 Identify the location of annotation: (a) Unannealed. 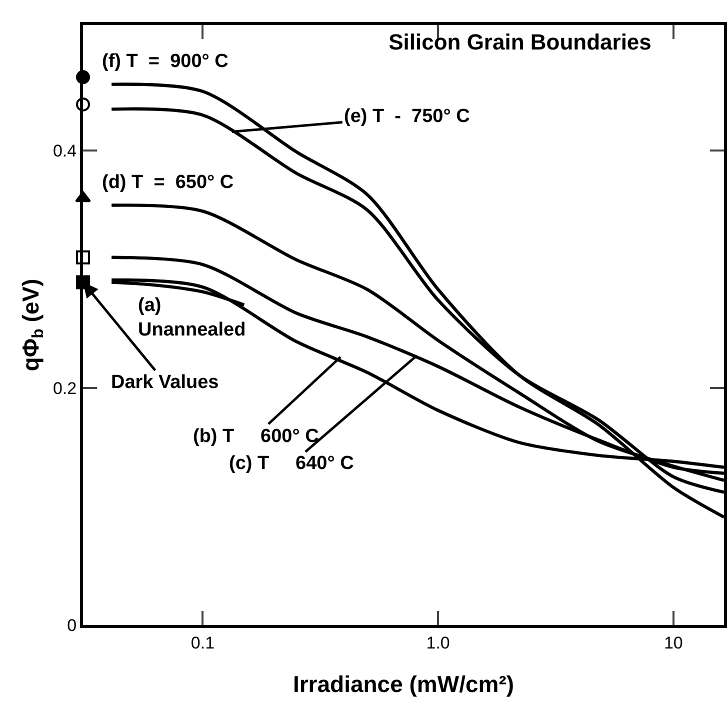
(192, 318).